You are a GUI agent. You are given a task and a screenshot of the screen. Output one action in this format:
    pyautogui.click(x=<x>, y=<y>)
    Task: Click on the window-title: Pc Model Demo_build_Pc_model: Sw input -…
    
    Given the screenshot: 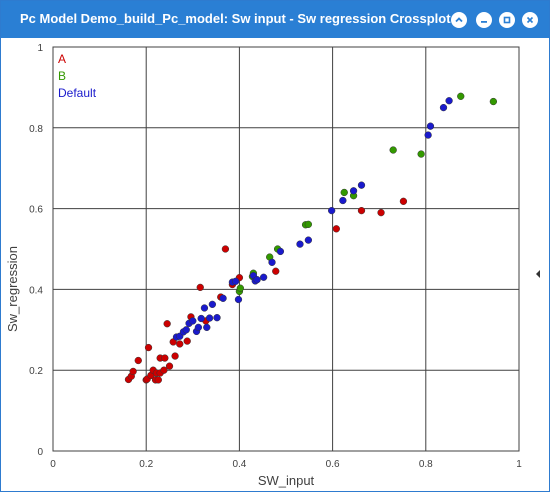 What is the action you would take?
    pyautogui.click(x=235, y=18)
    